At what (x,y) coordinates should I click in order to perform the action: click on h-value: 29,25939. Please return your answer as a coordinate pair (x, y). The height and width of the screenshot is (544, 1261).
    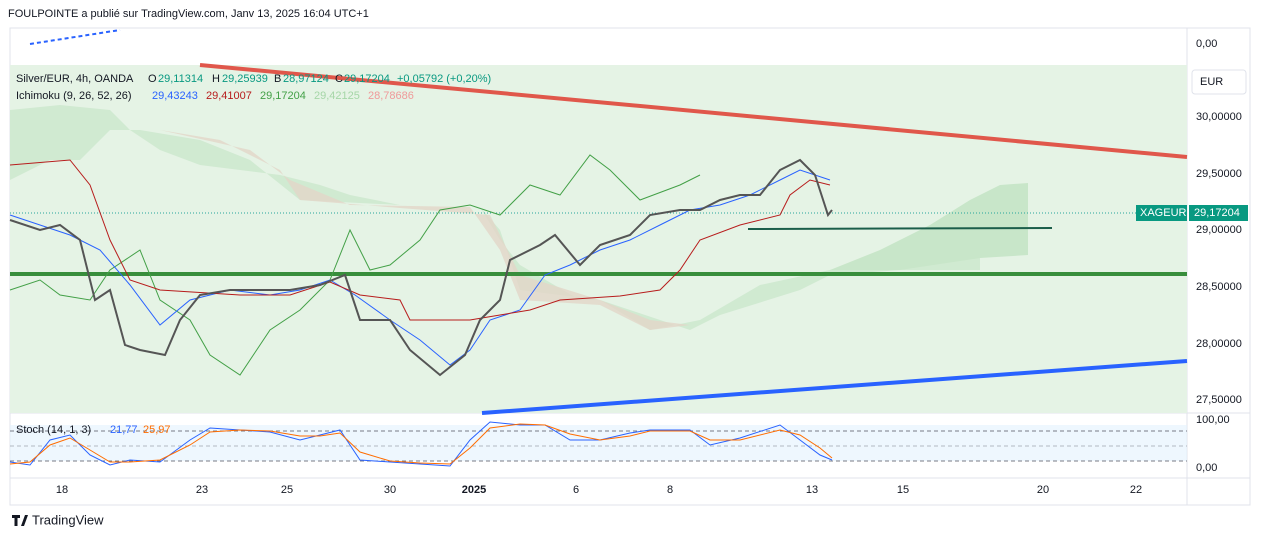
    Looking at the image, I should click on (245, 79).